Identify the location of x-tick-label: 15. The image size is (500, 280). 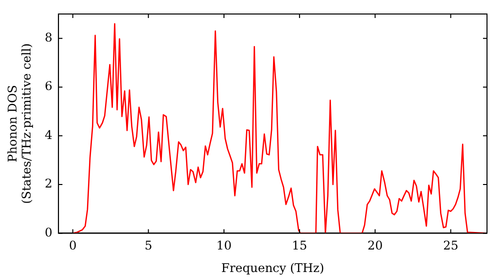
(300, 245).